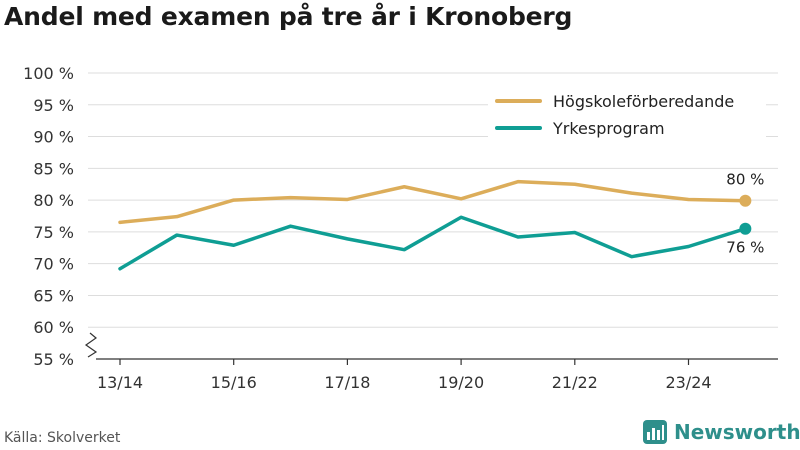  What do you see at coordinates (575, 382) in the screenshot?
I see `x-tick-label: 21/22` at bounding box center [575, 382].